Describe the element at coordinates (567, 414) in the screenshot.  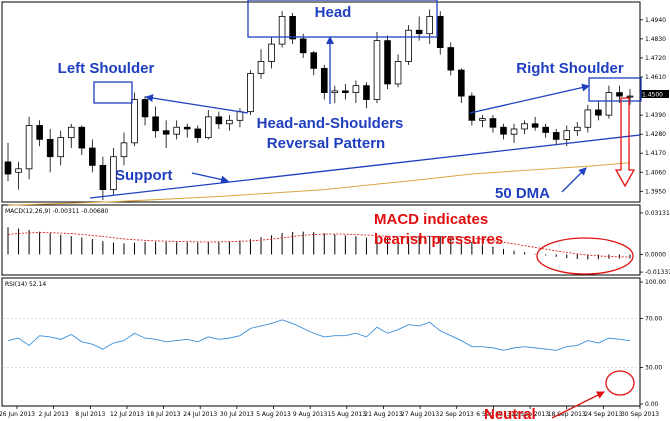
I see `date-tick-label: 18 Sep 2013` at that location.